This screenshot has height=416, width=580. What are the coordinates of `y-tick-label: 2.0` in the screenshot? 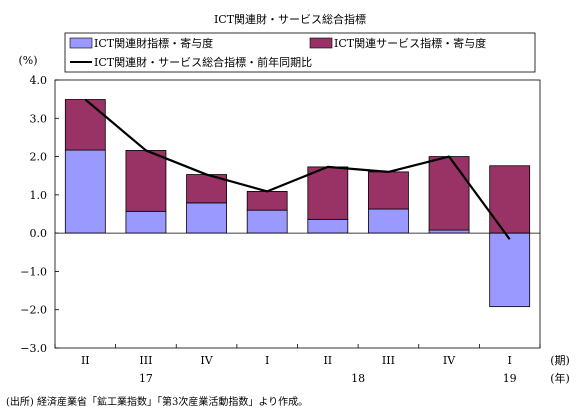 It's located at (39, 157).